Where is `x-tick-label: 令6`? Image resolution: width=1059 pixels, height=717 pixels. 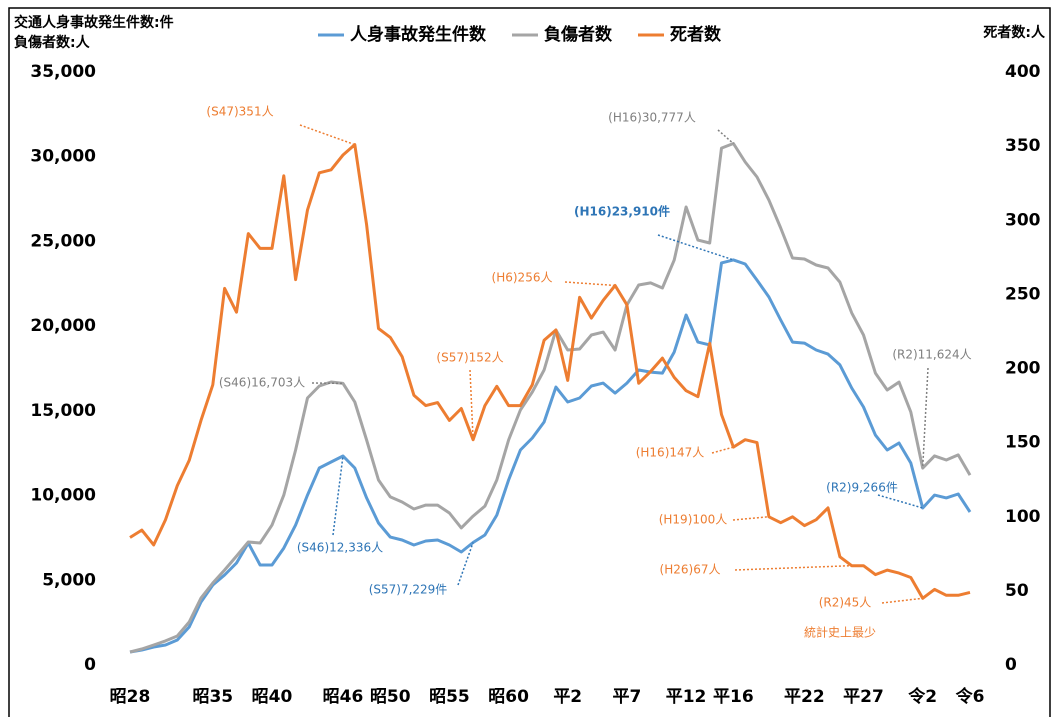 x-tick-label: 令6 is located at coordinates (970, 696).